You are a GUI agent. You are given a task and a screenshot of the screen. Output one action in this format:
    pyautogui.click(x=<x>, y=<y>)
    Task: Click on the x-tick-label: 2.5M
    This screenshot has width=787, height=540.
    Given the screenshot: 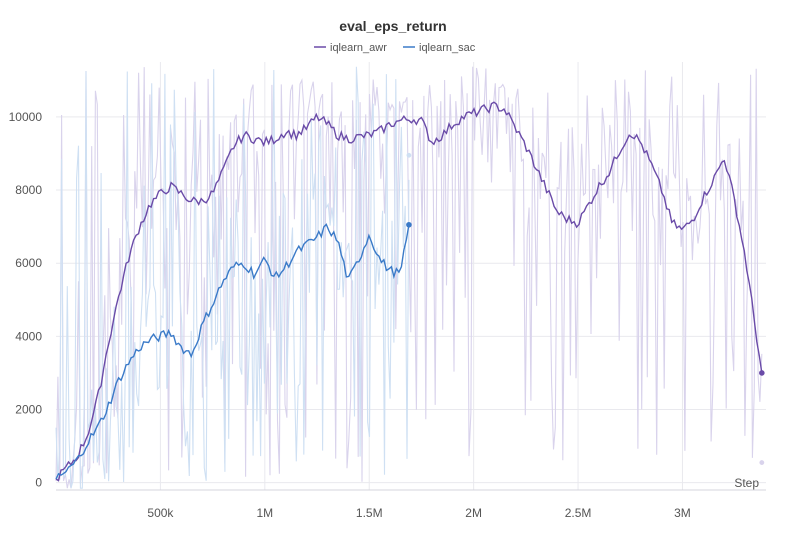 What is the action you would take?
    pyautogui.click(x=578, y=513)
    